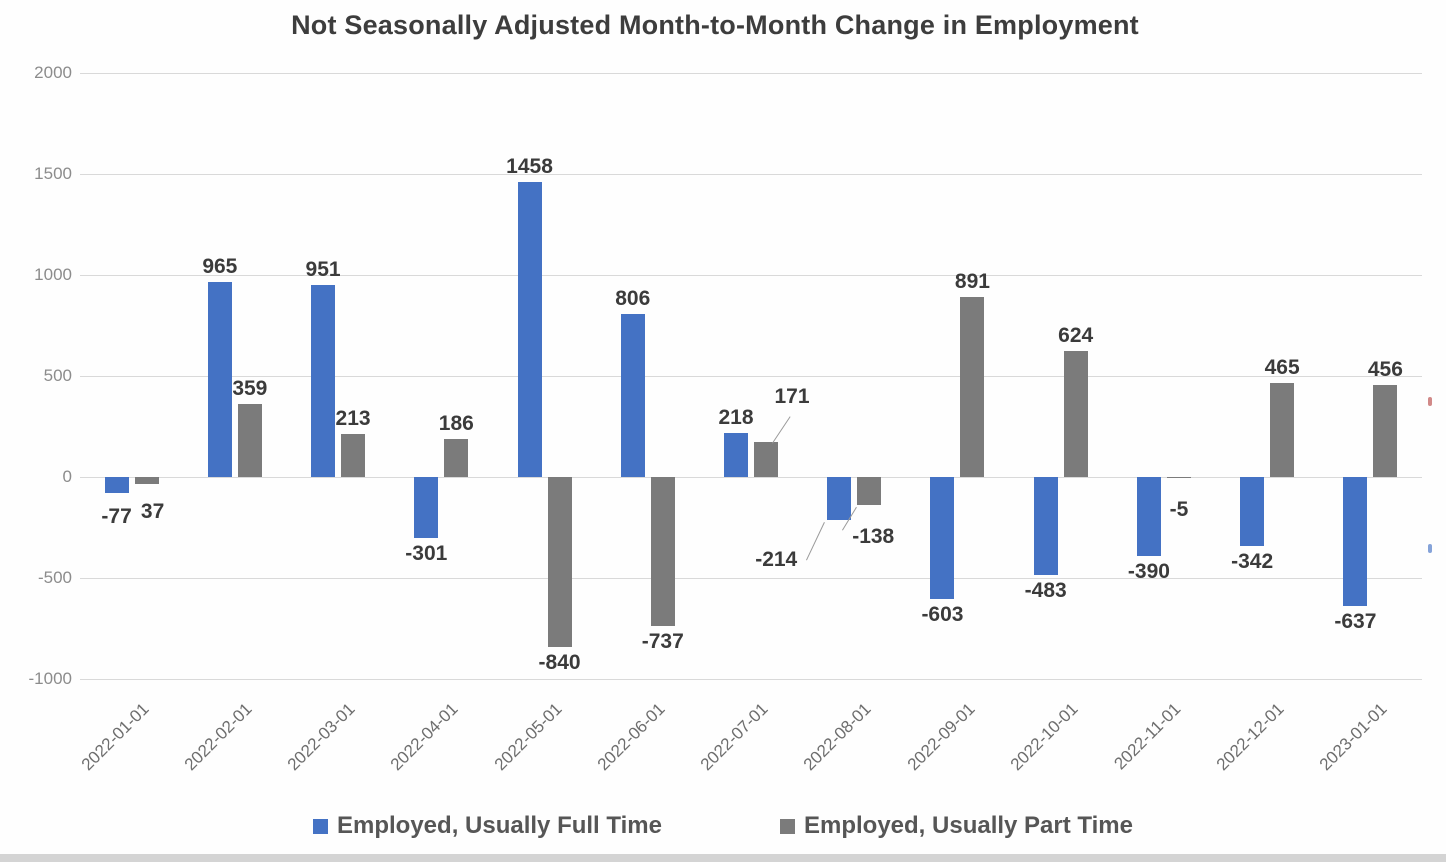 This screenshot has width=1446, height=862. Describe the element at coordinates (53, 274) in the screenshot. I see `y-axis-tick-label: 1000` at that location.